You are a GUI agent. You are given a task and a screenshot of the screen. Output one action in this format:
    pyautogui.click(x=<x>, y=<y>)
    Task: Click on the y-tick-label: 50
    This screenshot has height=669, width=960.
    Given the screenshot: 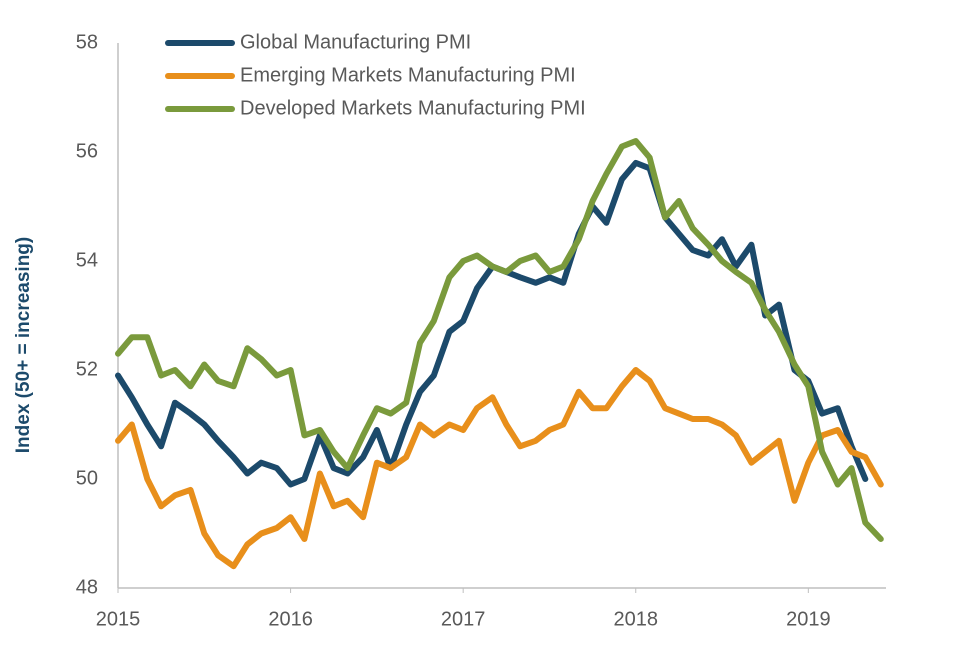 What is the action you would take?
    pyautogui.click(x=87, y=478)
    